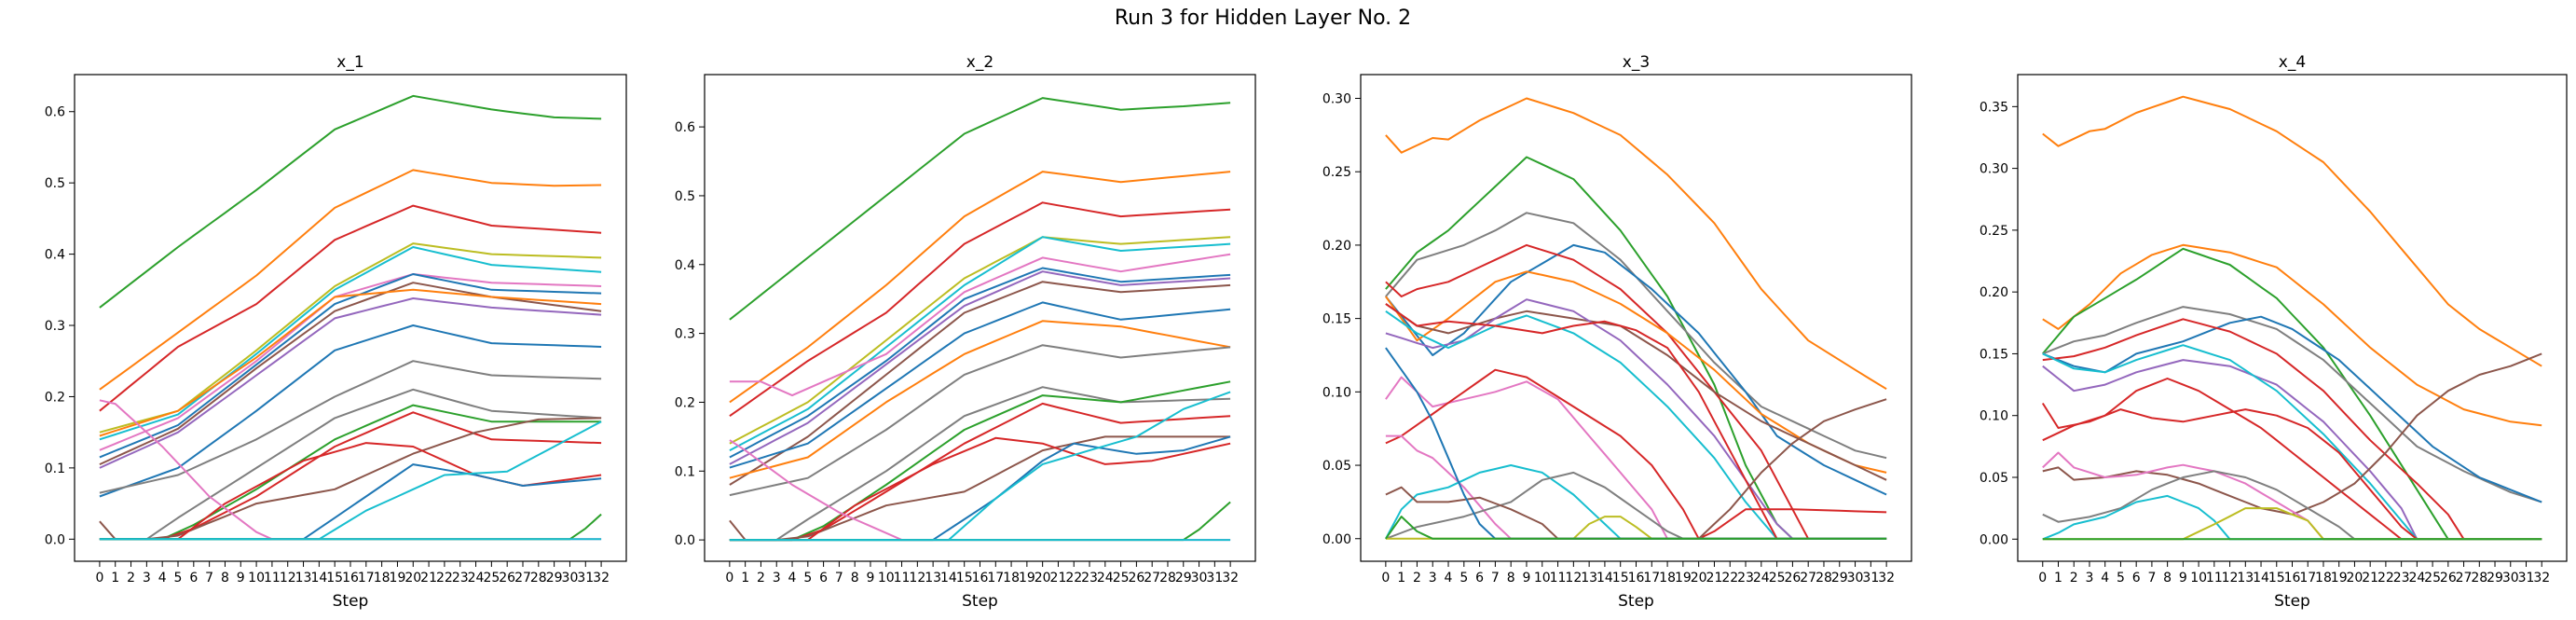 Image resolution: width=2576 pixels, height=620 pixels. Describe the element at coordinates (1199, 578) in the screenshot. I see `x-tick-label: 30` at that location.